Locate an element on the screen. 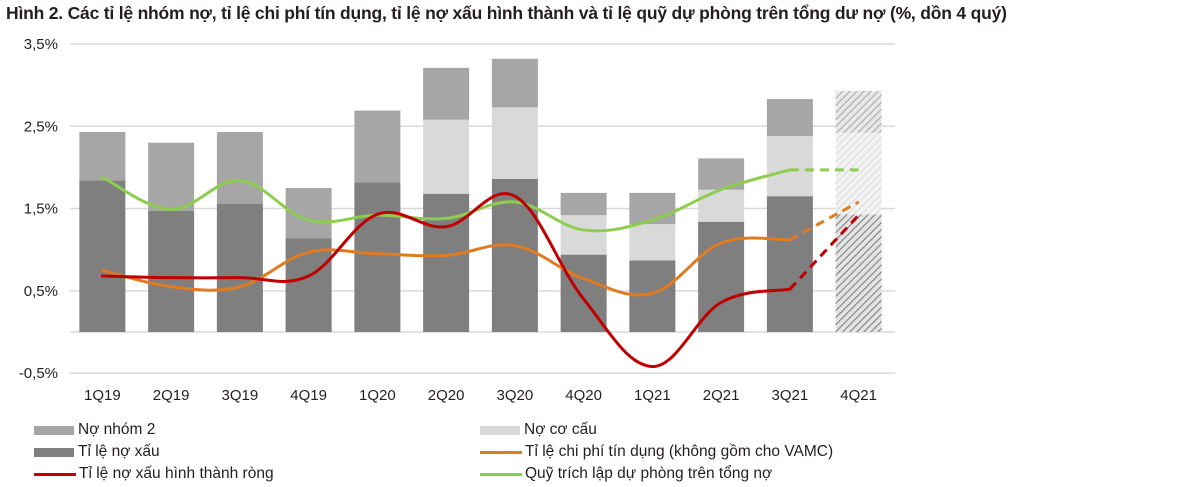  y-tick-label: 2,5% is located at coordinates (41, 126).